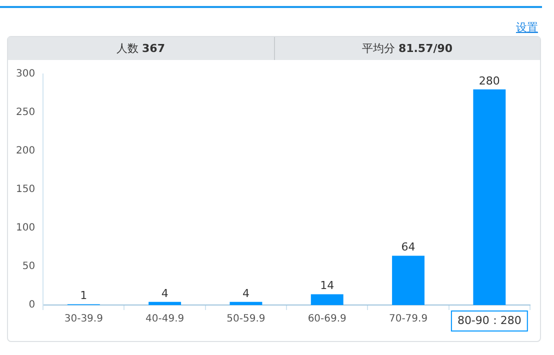  Describe the element at coordinates (165, 319) in the screenshot. I see `x-tick-label: 40-49.9` at that location.